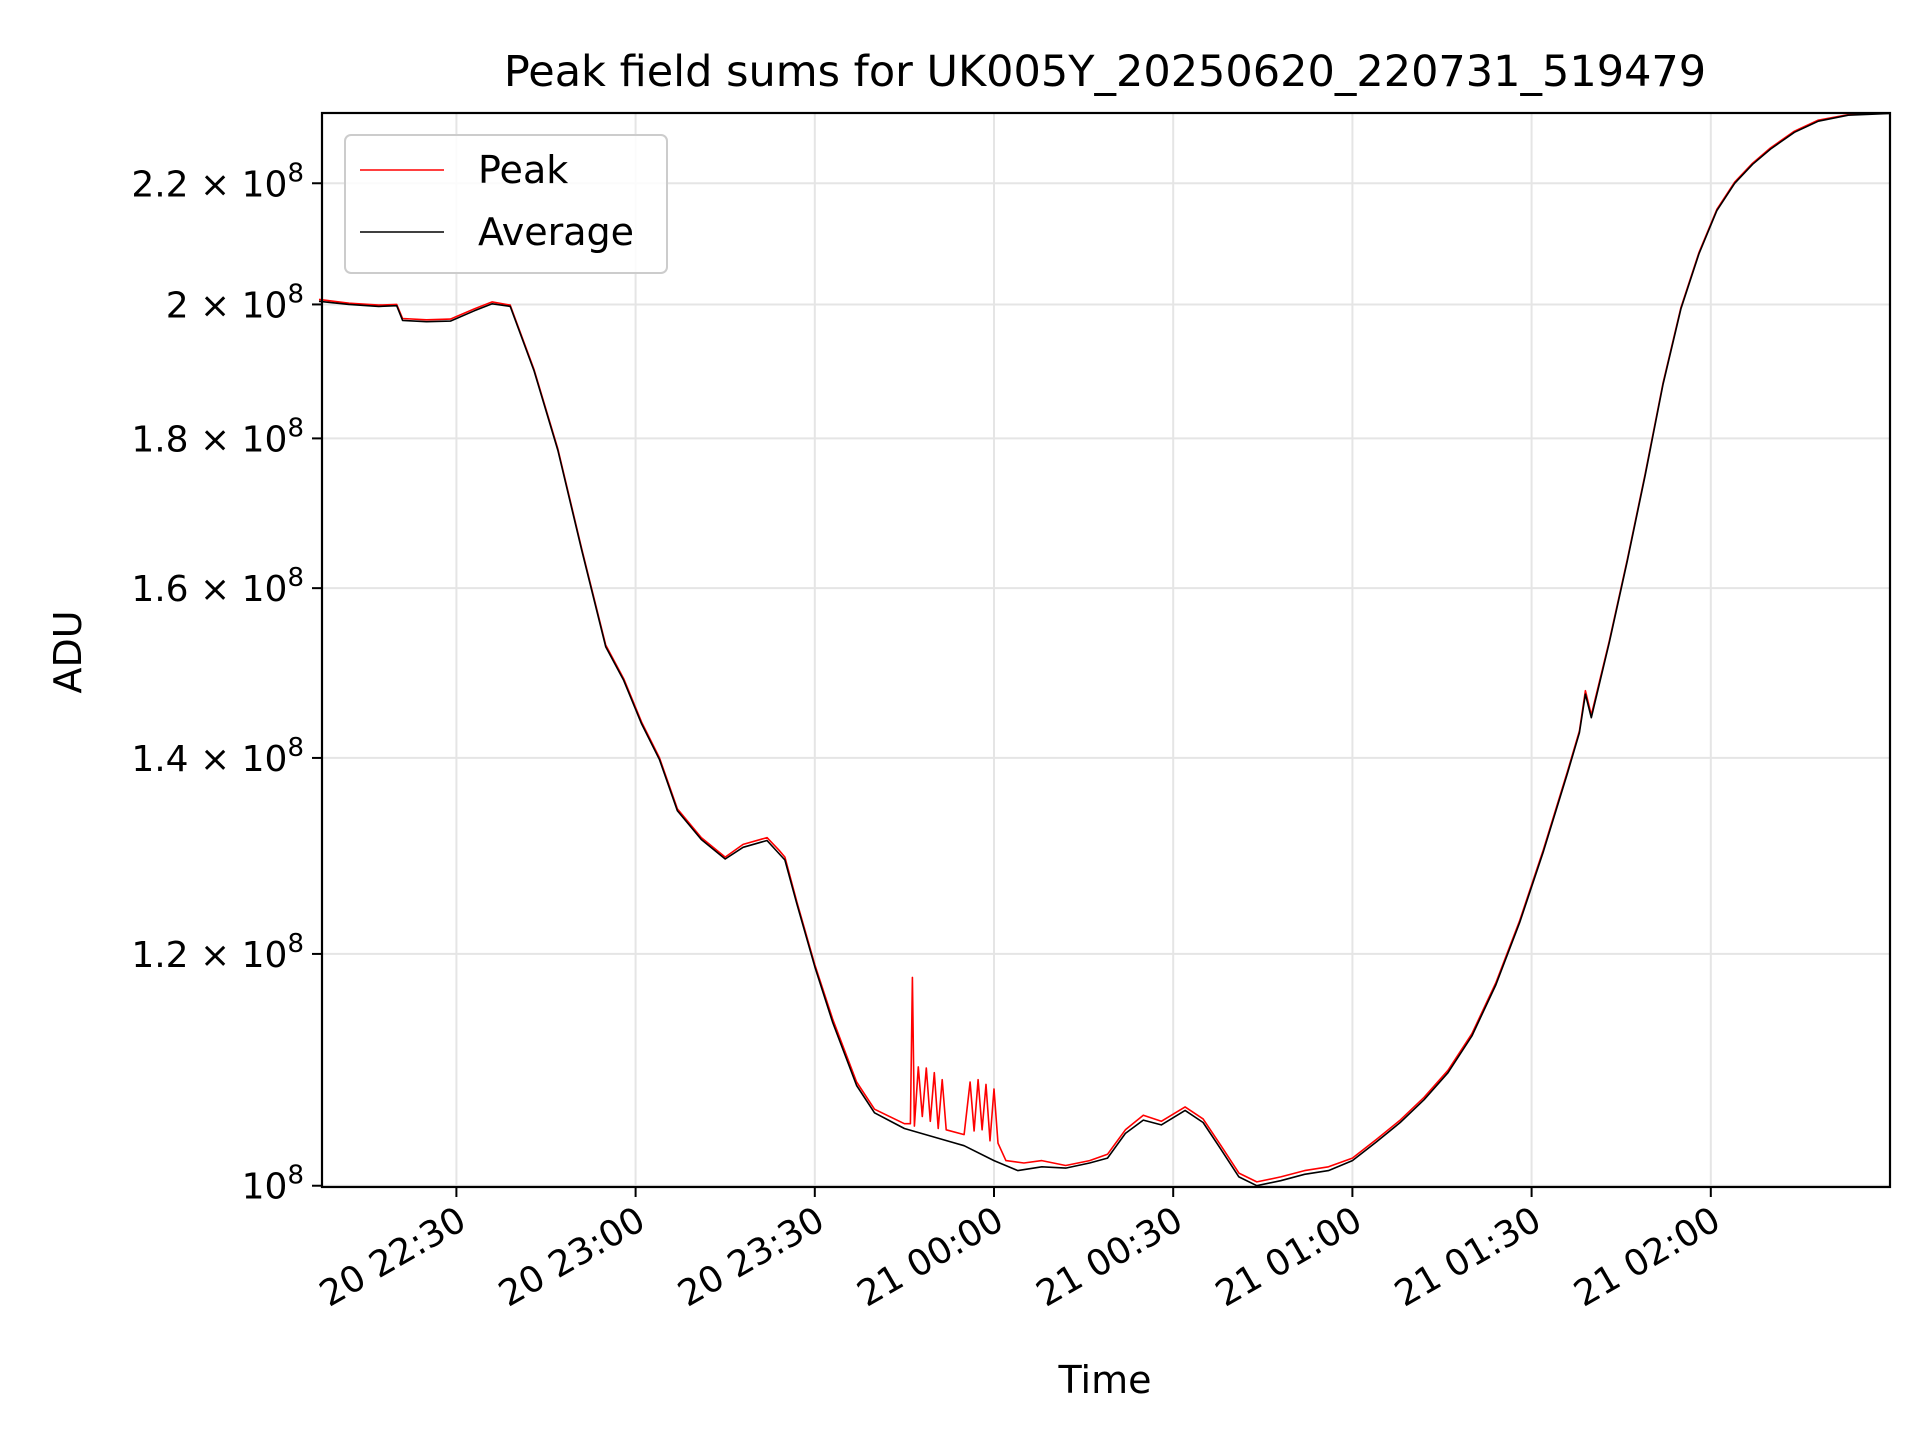 Image resolution: width=1920 pixels, height=1440 pixels. I want to click on legend-label-peak: Peak, so click(523, 170).